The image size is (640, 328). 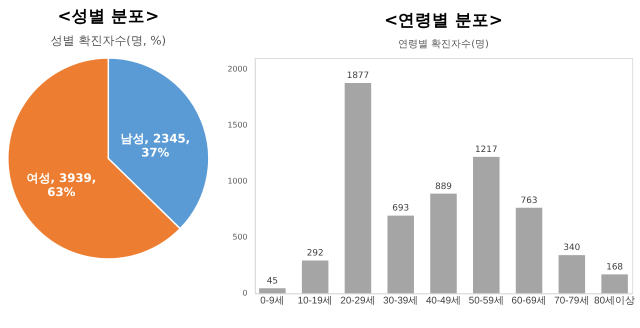 What do you see at coordinates (315, 301) in the screenshot?
I see `x-tick-label: 10-19세` at bounding box center [315, 301].